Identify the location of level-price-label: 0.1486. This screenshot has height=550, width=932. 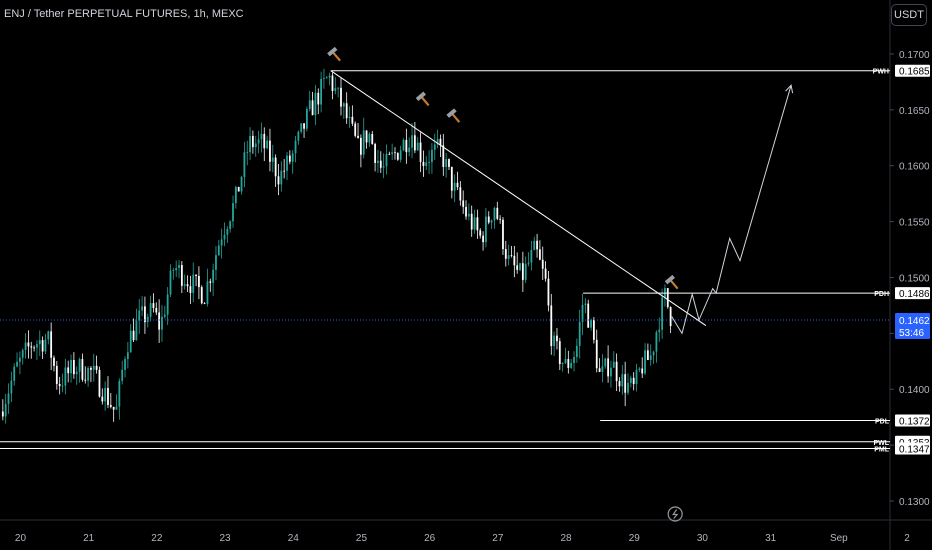
(914, 294).